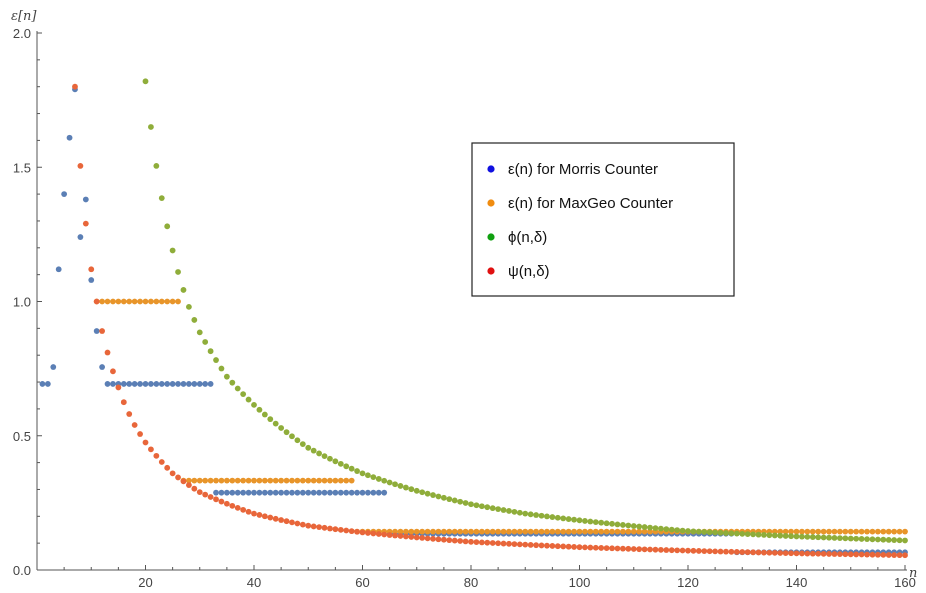 The width and height of the screenshot is (926, 593). I want to click on x-axis-title: n, so click(913, 573).